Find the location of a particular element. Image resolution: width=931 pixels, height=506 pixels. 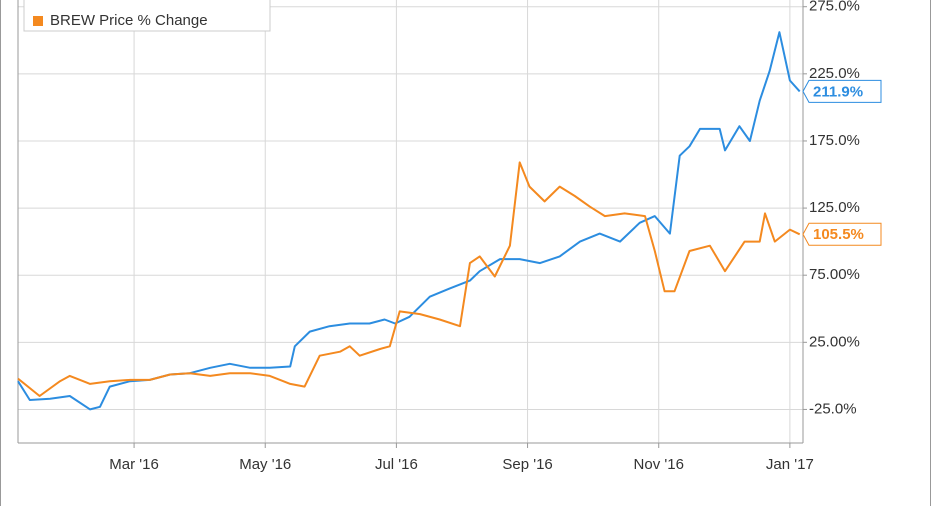

x-tick-label: Mar '16 is located at coordinates (134, 464).